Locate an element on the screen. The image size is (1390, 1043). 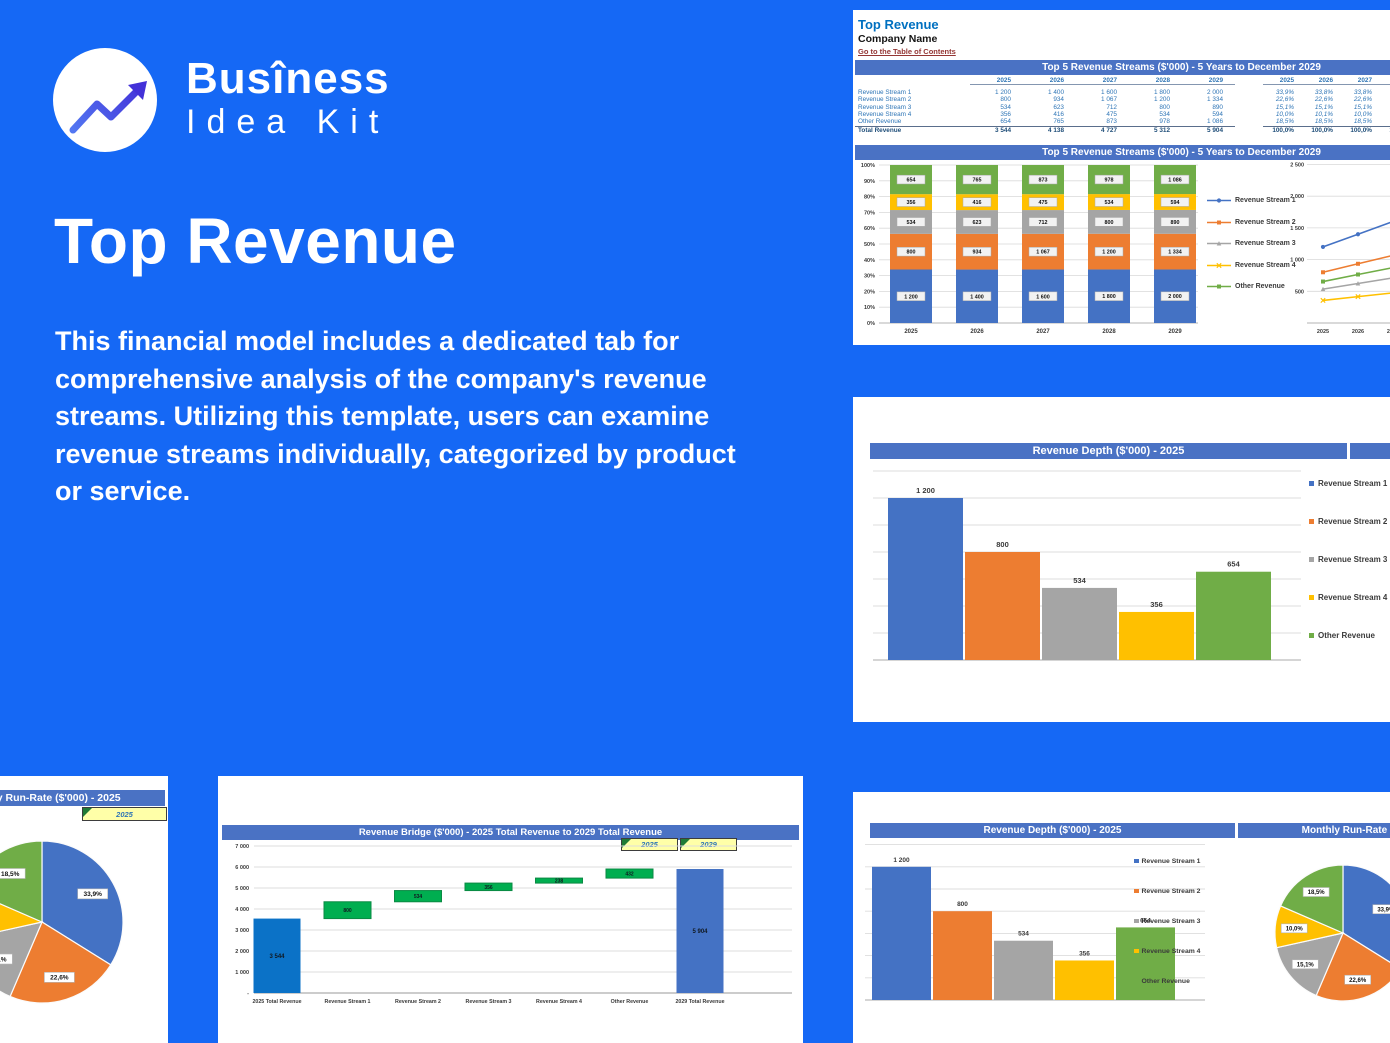
to-year-selector: 2029 is located at coordinates (708, 844).